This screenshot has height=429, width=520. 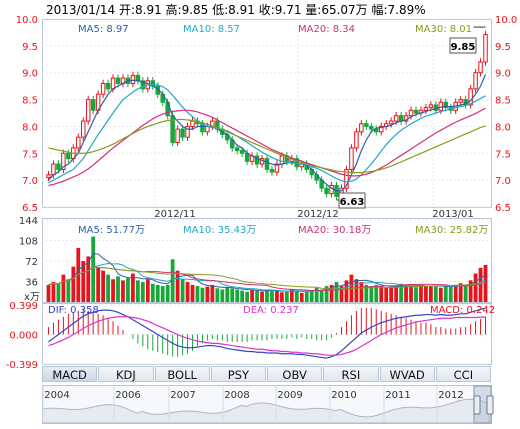 I want to click on overview-navigator: 2004 2006 2007 2008 2009 2010 2011 2012, so click(x=268, y=404).